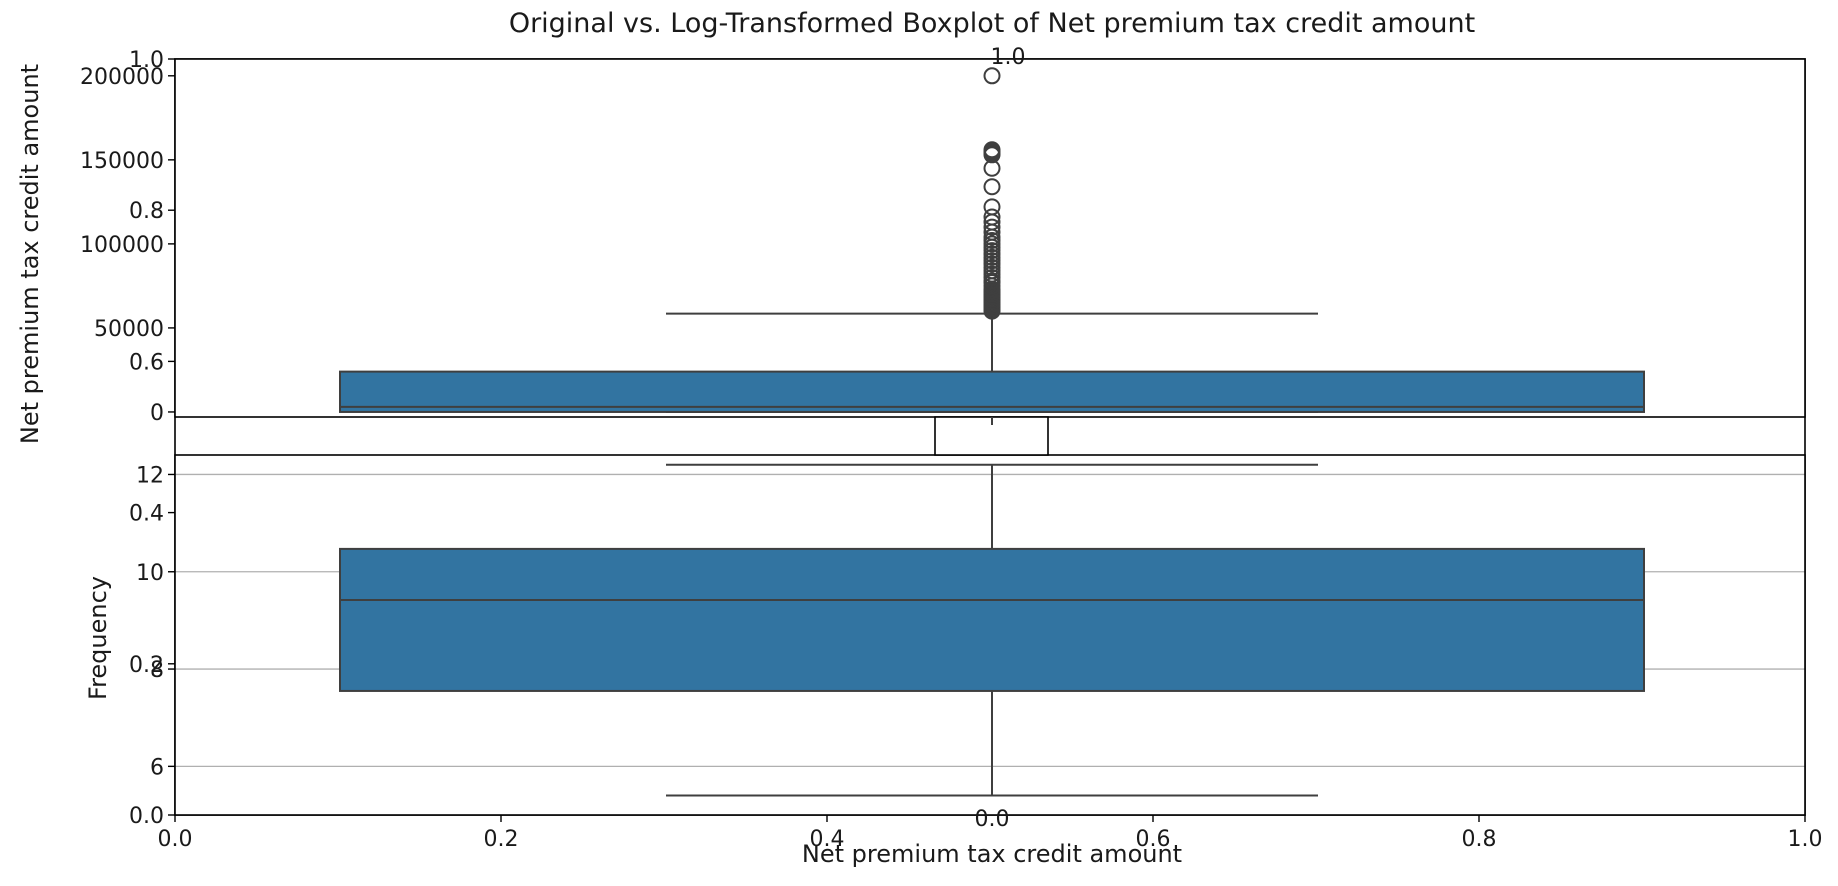 This screenshot has width=1838, height=886. I want to click on log-box, so click(992, 619).